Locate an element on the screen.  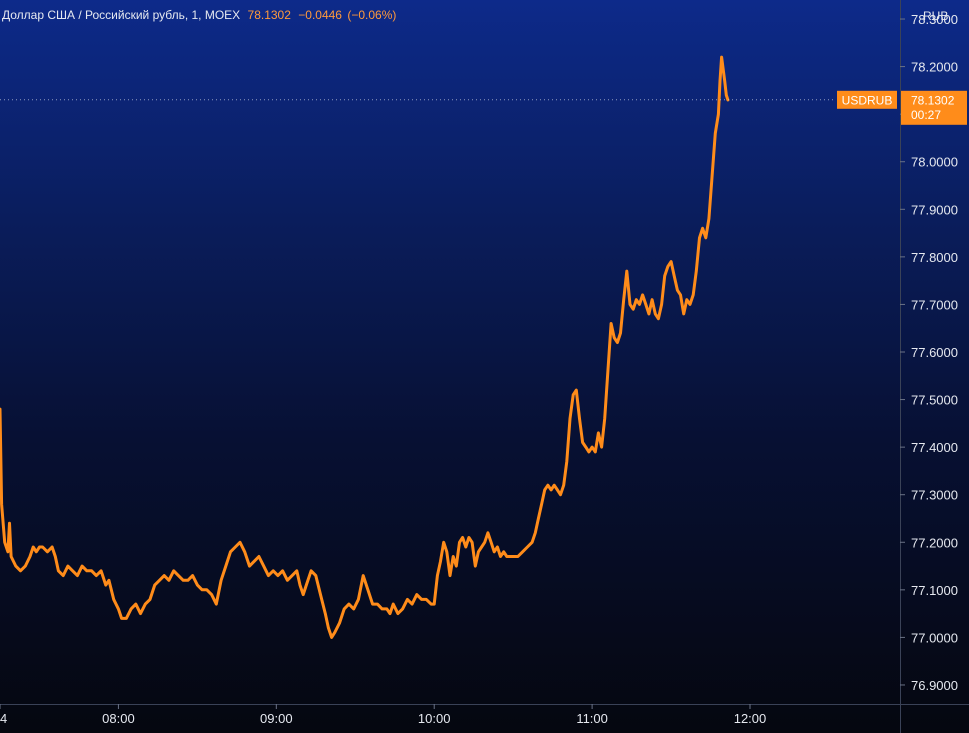
y-tick-label: 78.3000 is located at coordinates (934, 19).